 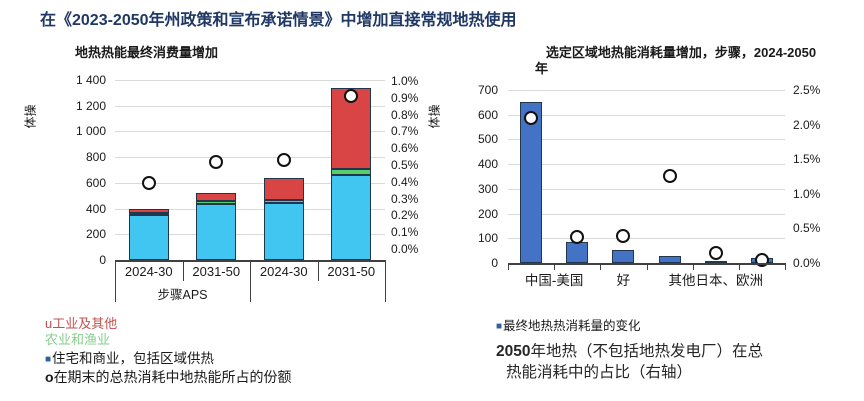 What do you see at coordinates (807, 124) in the screenshot?
I see `right-chart-right-tick-label: 2.0%` at bounding box center [807, 124].